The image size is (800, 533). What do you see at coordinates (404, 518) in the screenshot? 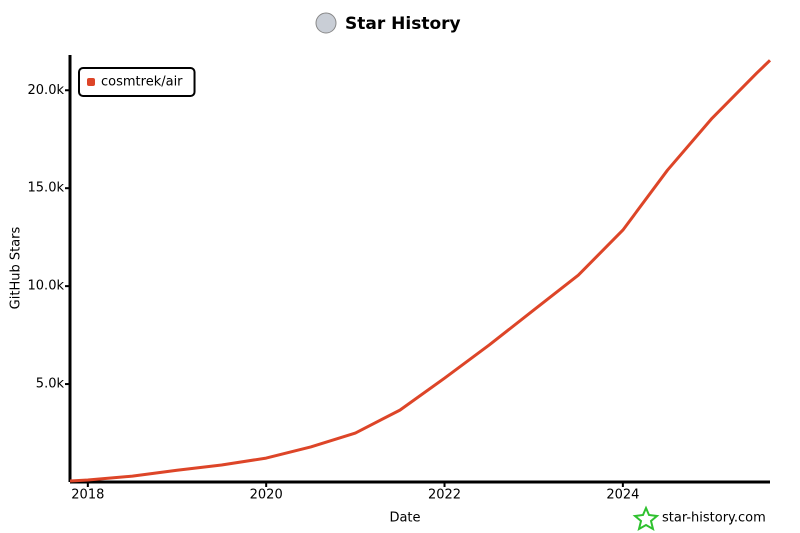
I see `x-axis-label: Date` at bounding box center [404, 518].